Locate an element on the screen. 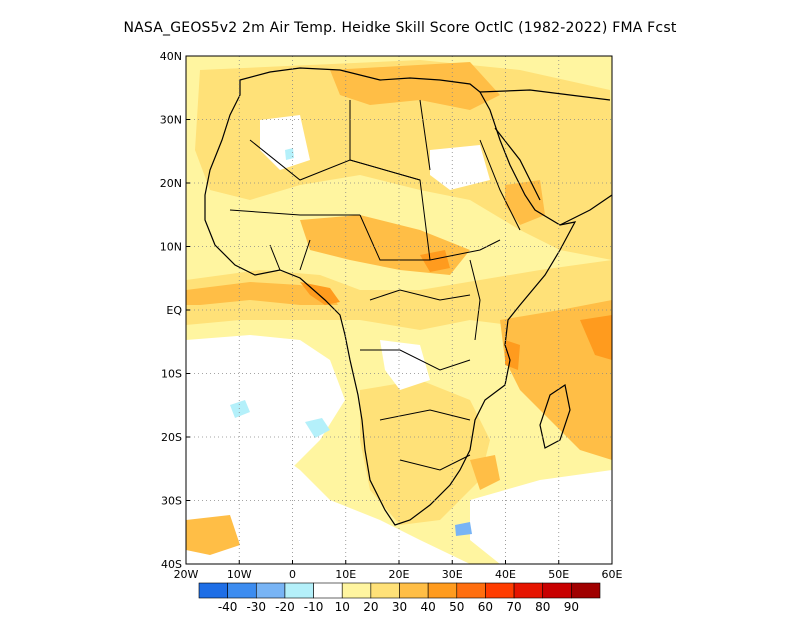  lon-ticks: 20W 10W 0 10E 20E 30E 40E 50E 60E is located at coordinates (398, 570).